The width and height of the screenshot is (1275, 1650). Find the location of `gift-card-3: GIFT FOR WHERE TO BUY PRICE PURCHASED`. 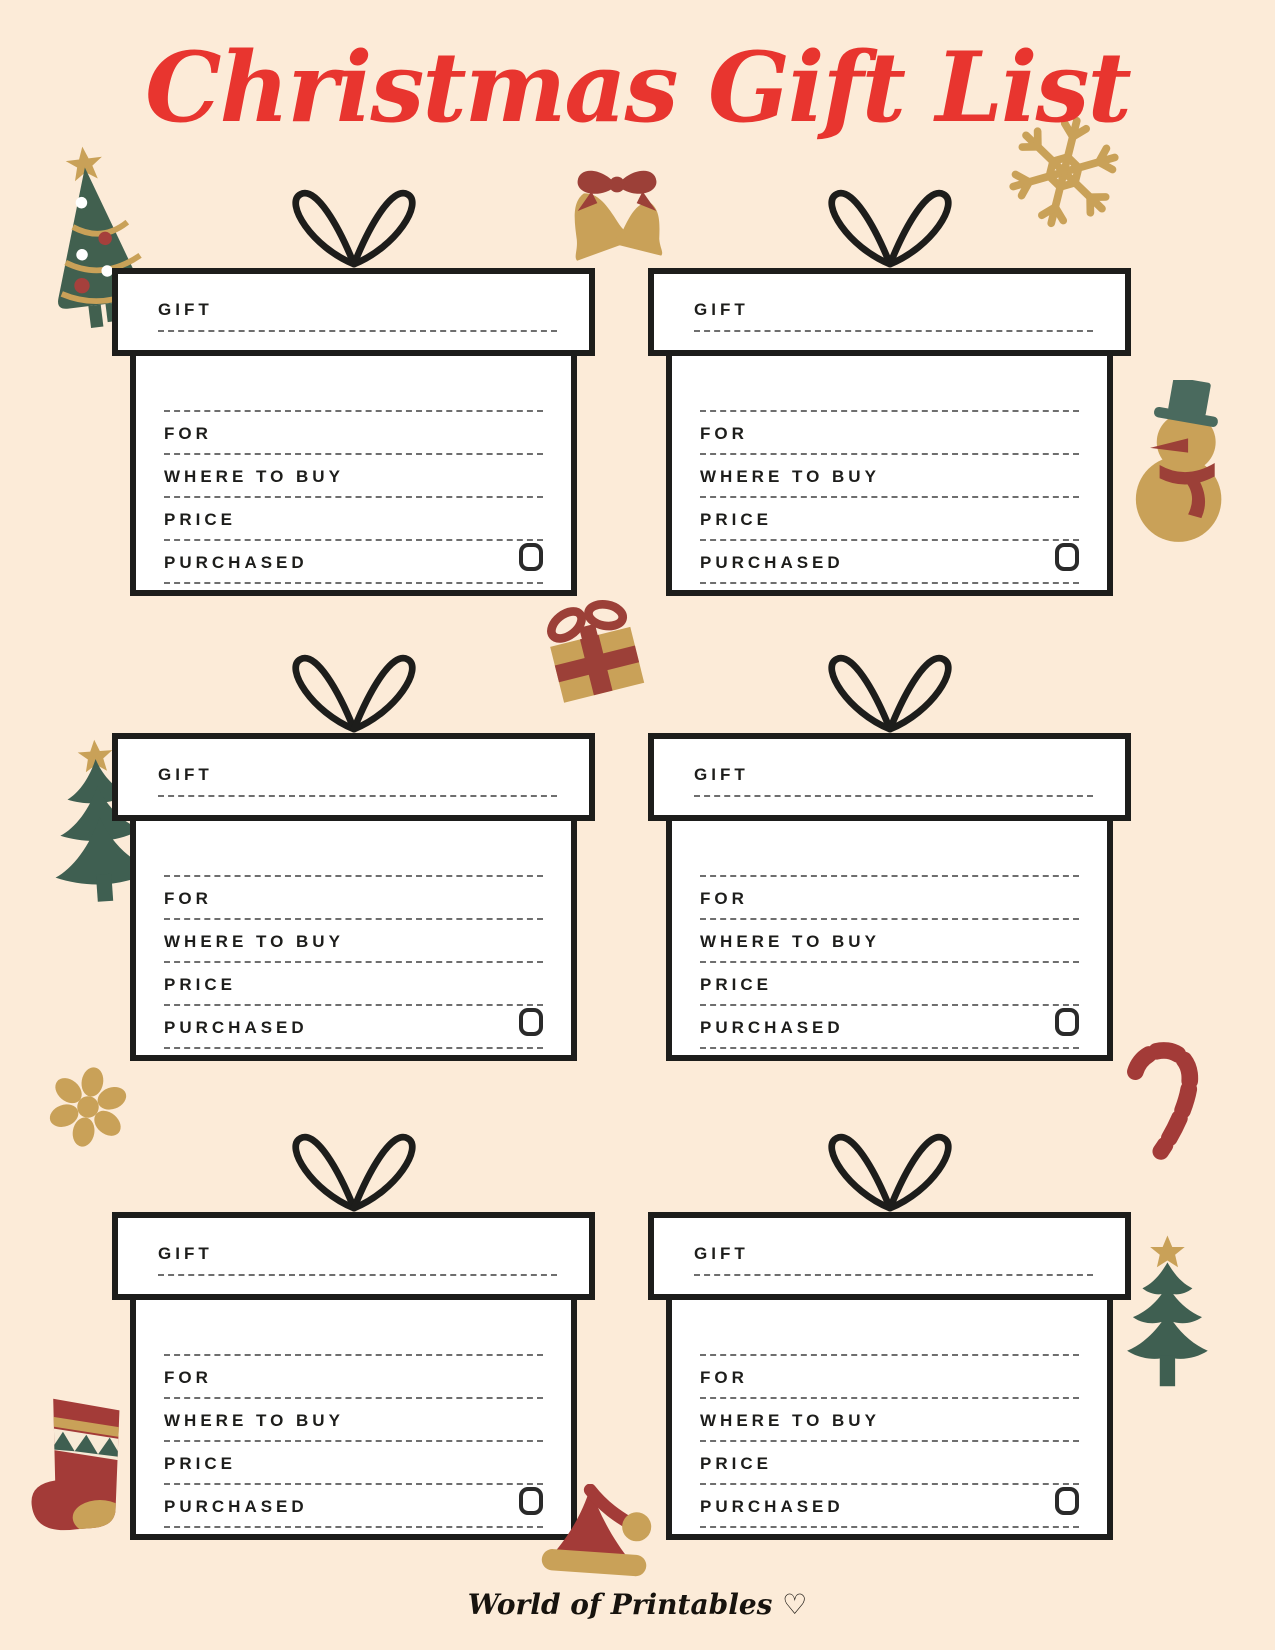

gift-card-3: GIFT FOR WHERE TO BUY PRICE PURCHASED is located at coordinates (353, 853).